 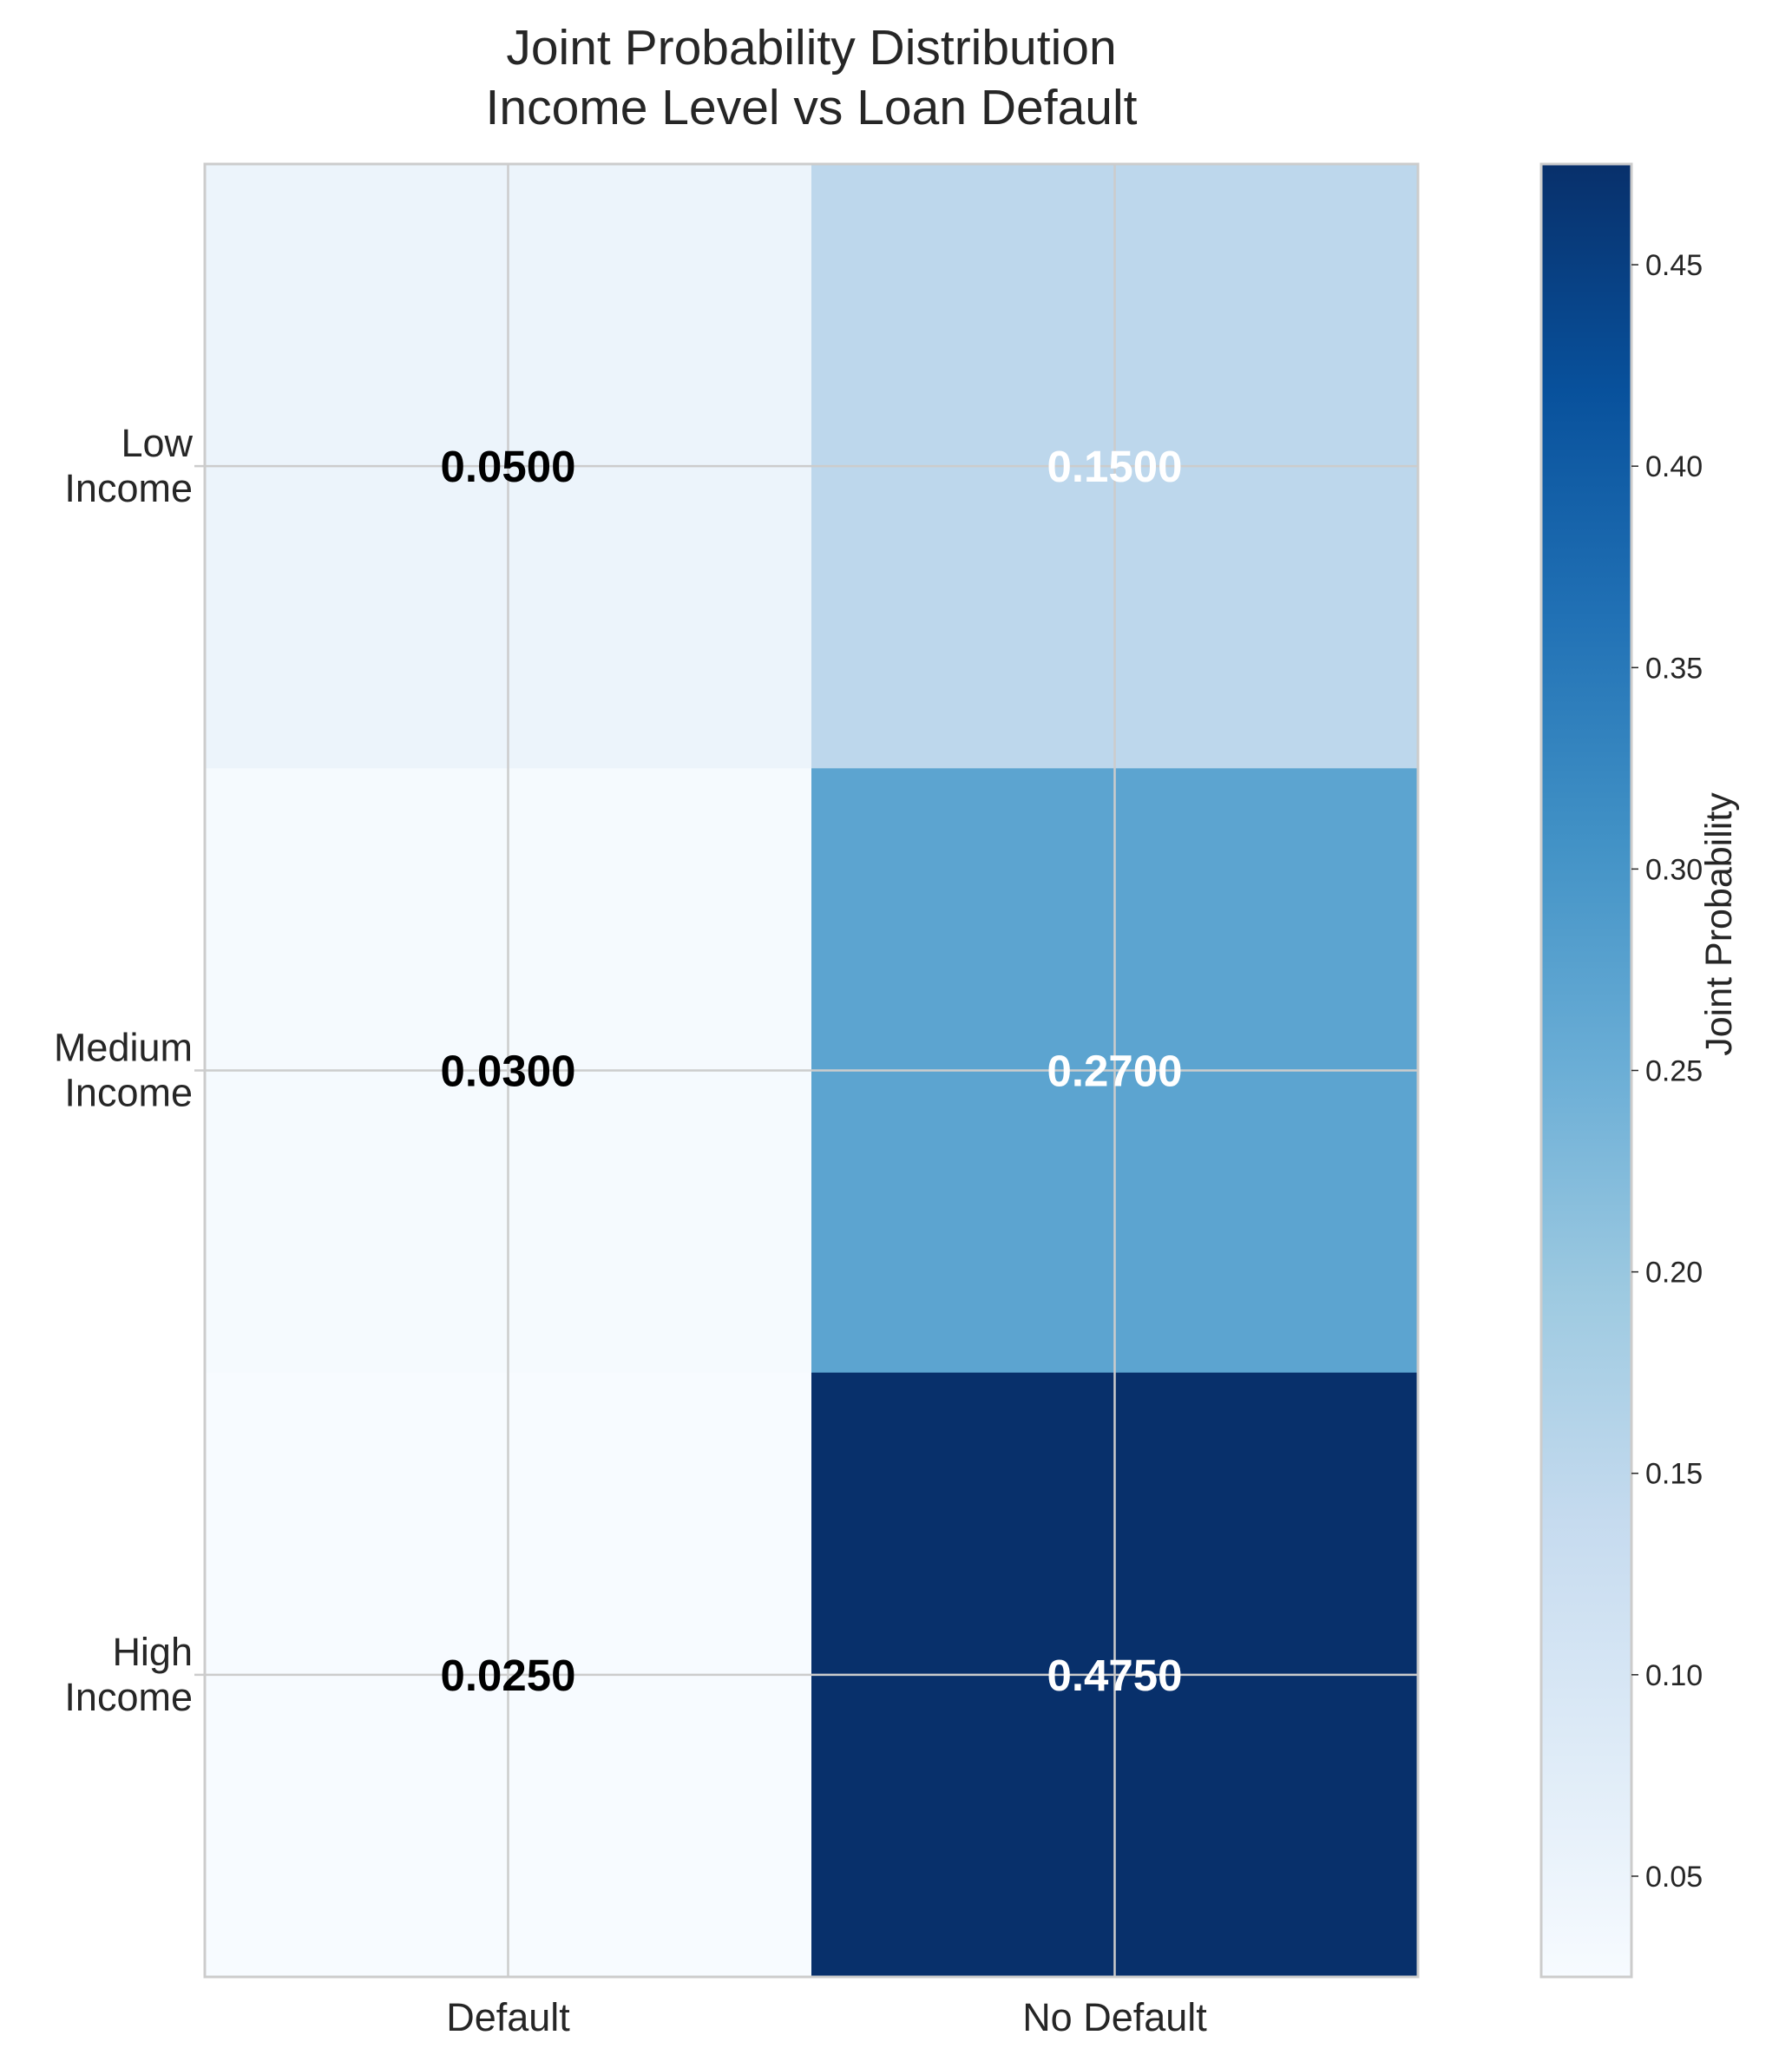 What do you see at coordinates (1674, 466) in the screenshot?
I see `colorbar-tick-label-7: 0.40` at bounding box center [1674, 466].